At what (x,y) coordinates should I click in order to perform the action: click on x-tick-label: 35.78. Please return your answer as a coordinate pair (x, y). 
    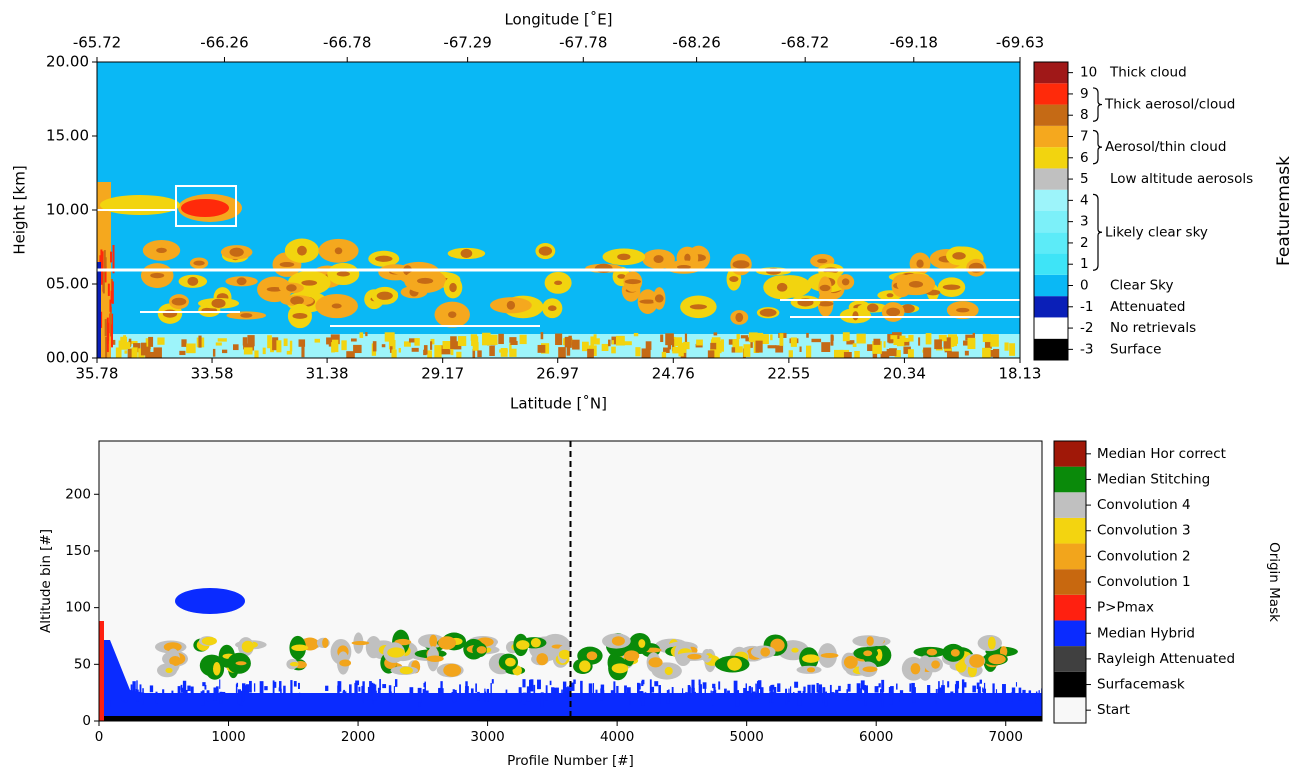
    Looking at the image, I should click on (97, 374).